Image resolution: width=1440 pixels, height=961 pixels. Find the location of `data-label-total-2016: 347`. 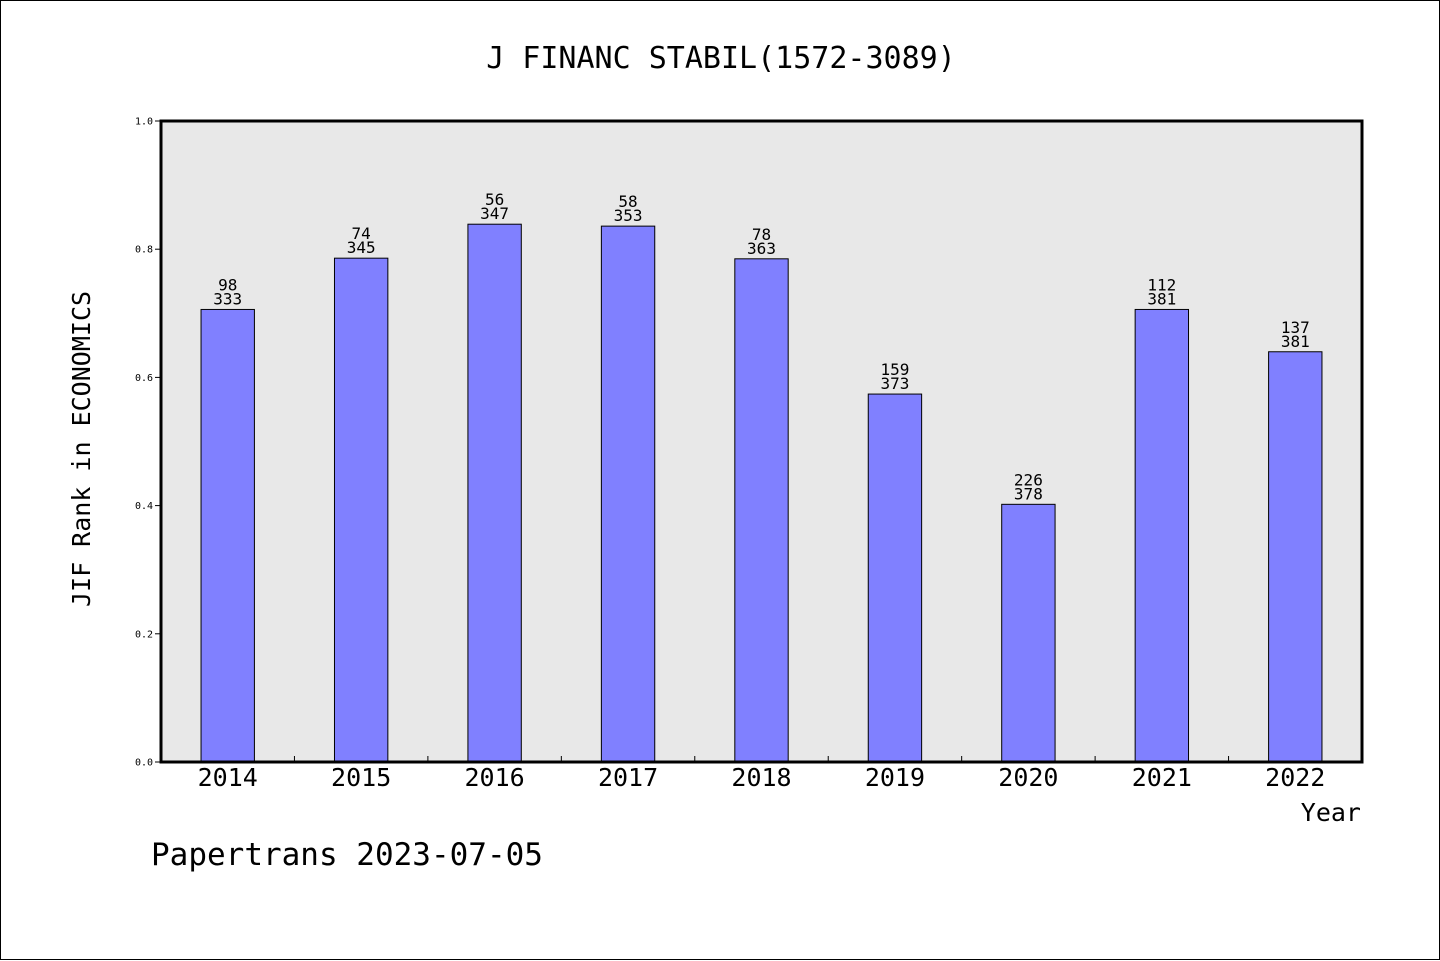

data-label-total-2016: 347 is located at coordinates (494, 213).